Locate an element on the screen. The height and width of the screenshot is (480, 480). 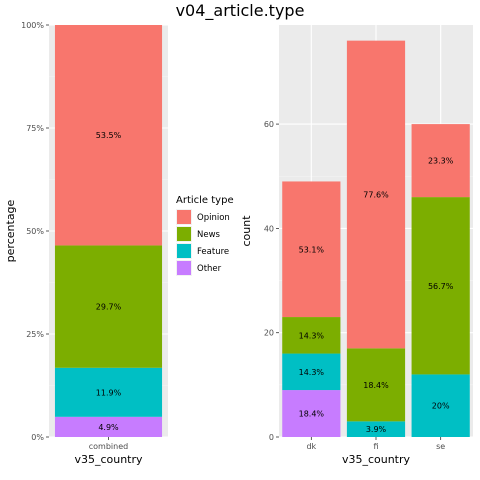
data-label: 4.9% is located at coordinates (108, 427).